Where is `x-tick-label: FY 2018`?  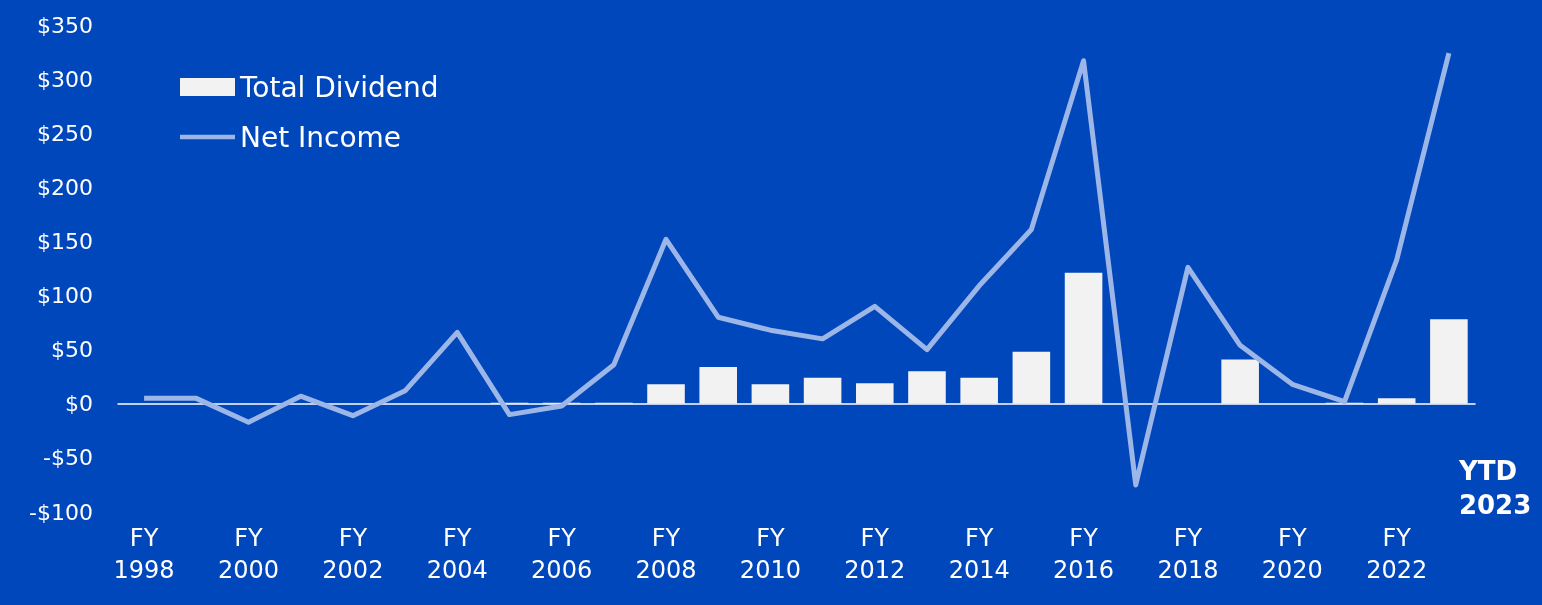 x-tick-label: FY 2018 is located at coordinates (1188, 554).